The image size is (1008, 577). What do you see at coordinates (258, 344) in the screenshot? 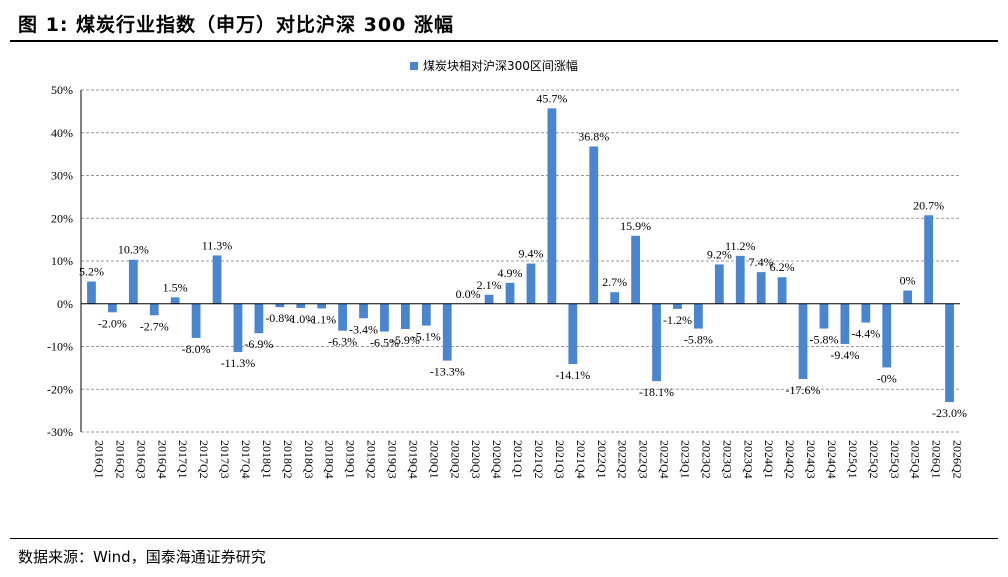
I see `data-label: -6.9%` at bounding box center [258, 344].